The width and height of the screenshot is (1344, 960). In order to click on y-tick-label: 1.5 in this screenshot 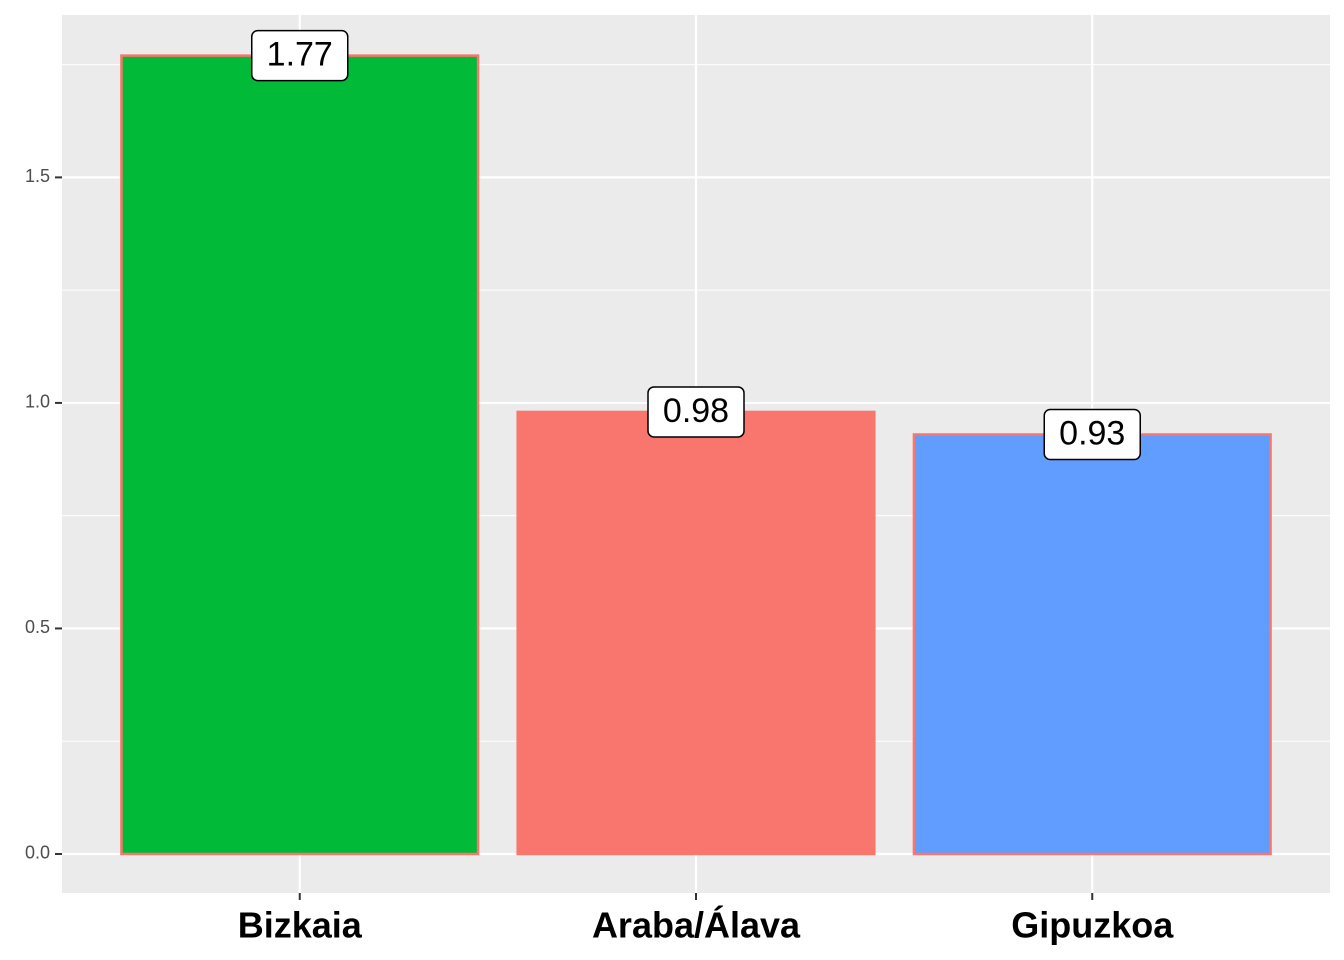, I will do `click(37, 176)`.